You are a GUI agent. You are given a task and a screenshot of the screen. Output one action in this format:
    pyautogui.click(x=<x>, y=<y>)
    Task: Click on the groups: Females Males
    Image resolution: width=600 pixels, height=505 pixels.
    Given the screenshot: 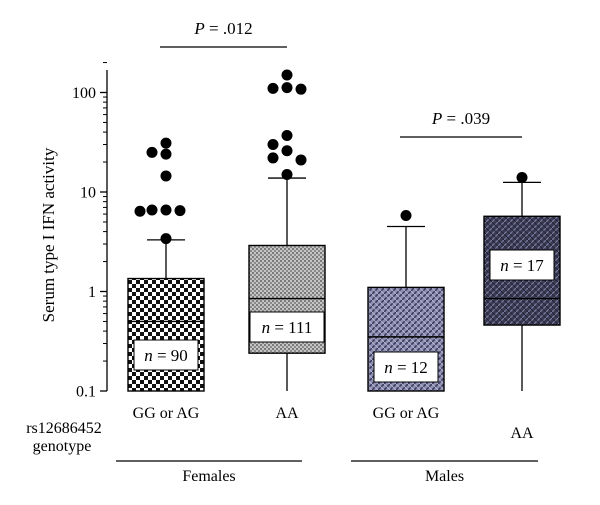 What is the action you would take?
    pyautogui.click(x=327, y=472)
    